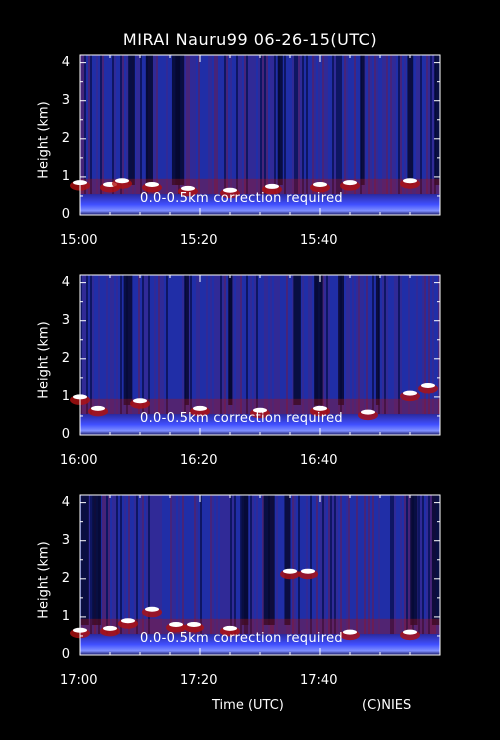 The width and height of the screenshot is (500, 740). What do you see at coordinates (79, 680) in the screenshot?
I see `x-tick-label: 17:00` at bounding box center [79, 680].